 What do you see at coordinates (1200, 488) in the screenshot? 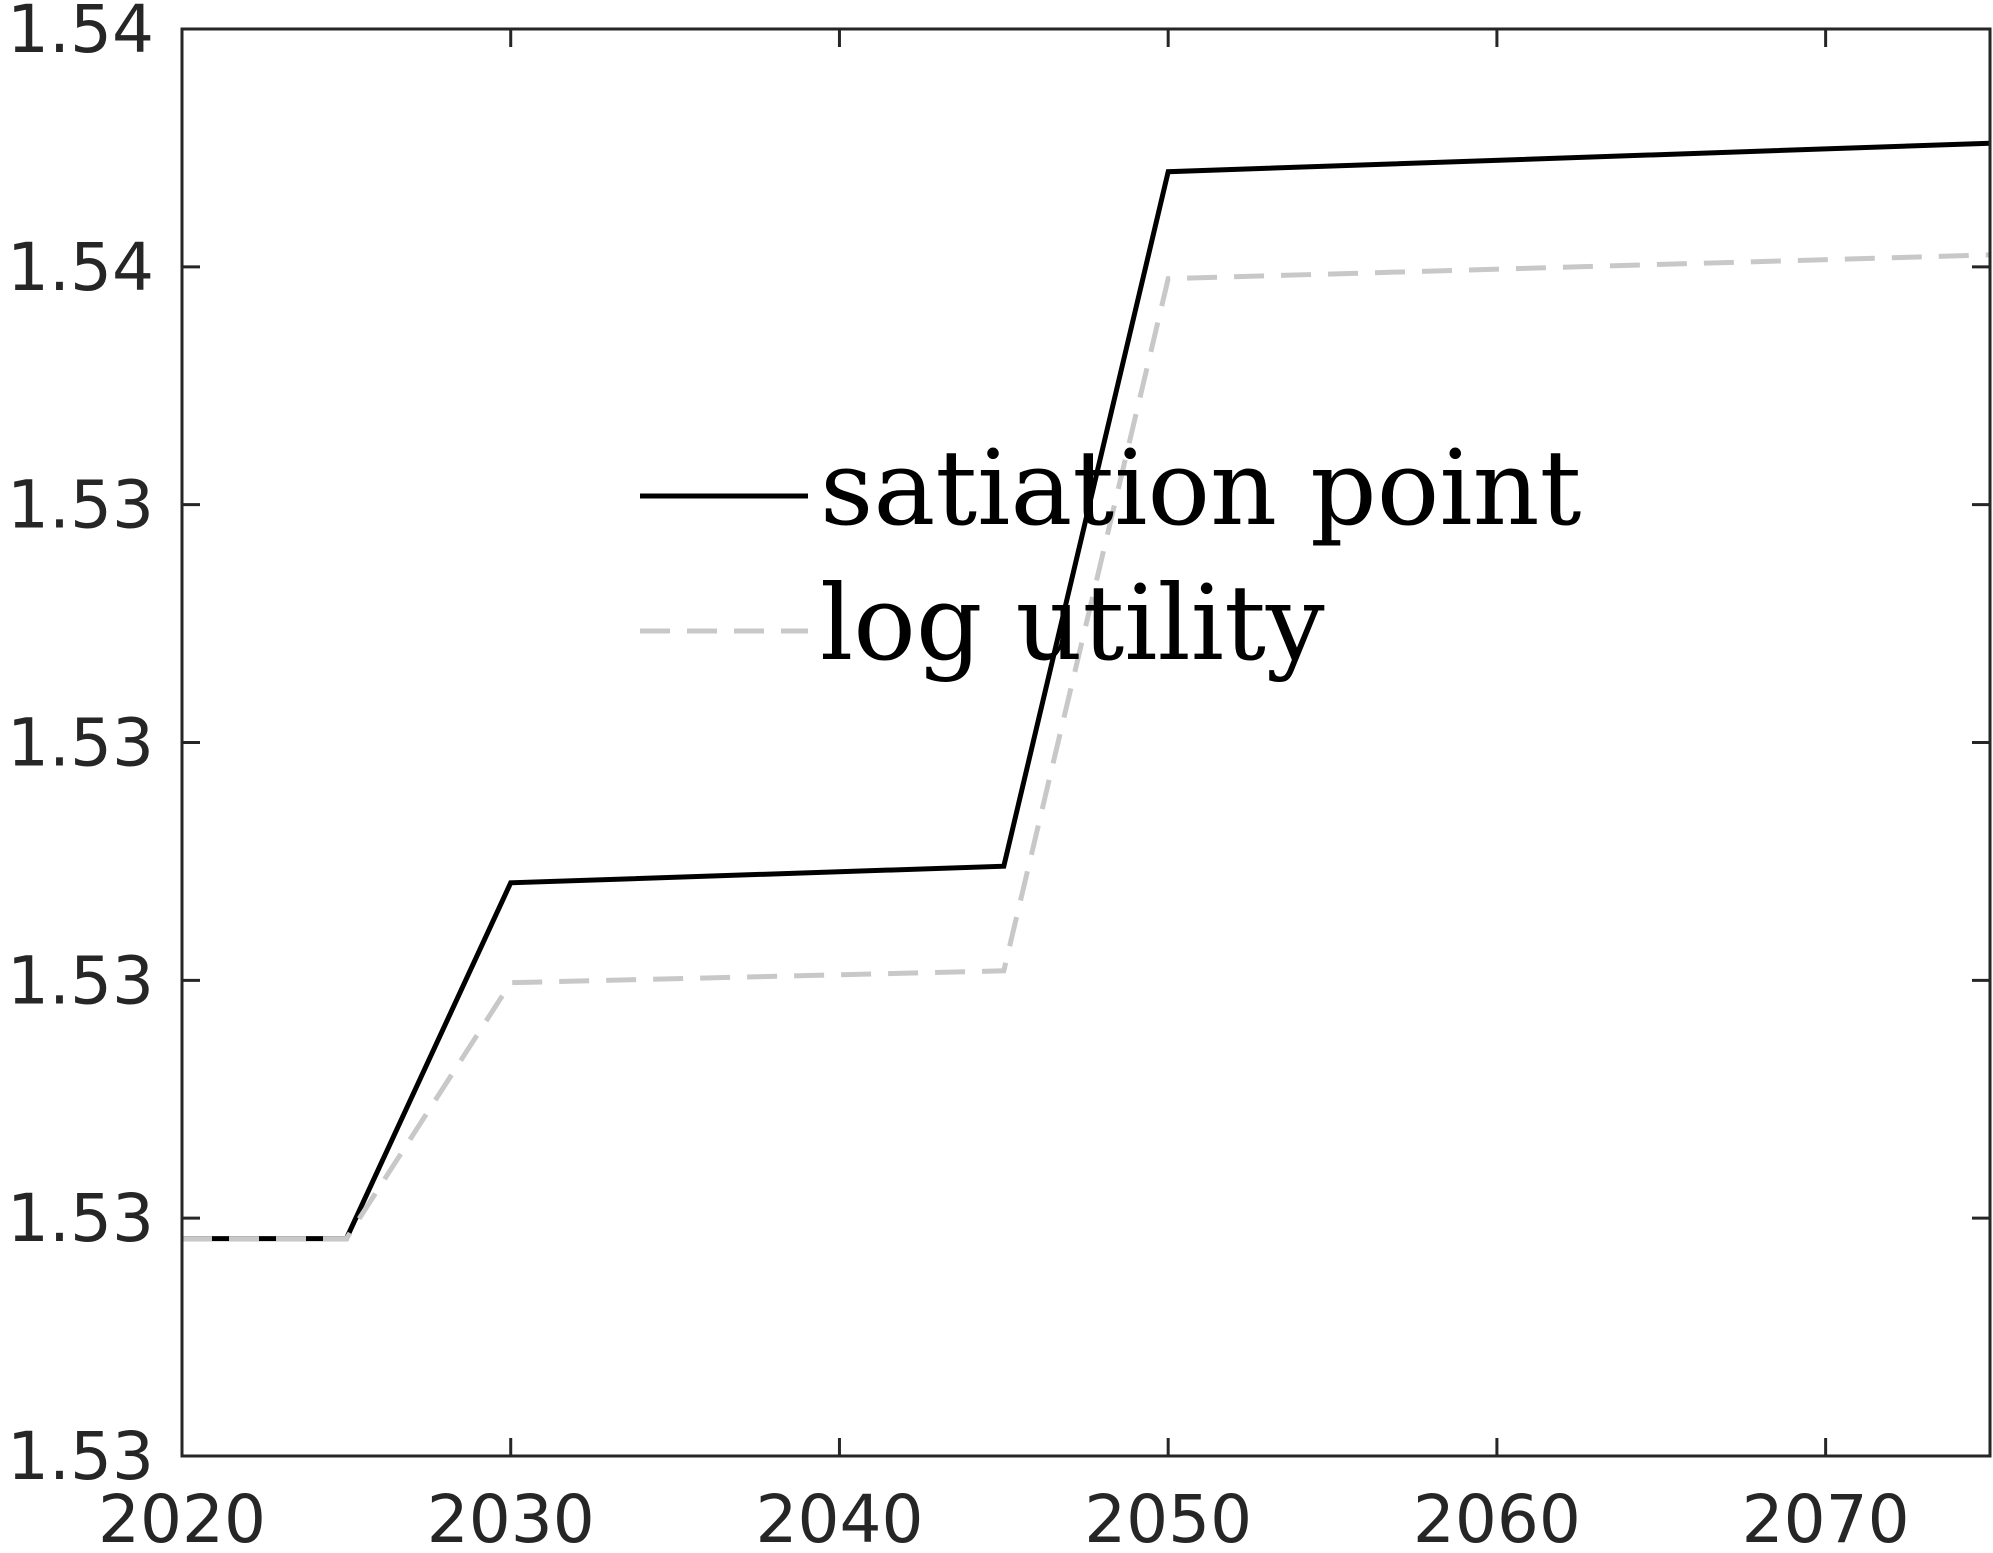
I see `legend-label: satiation point` at bounding box center [1200, 488].